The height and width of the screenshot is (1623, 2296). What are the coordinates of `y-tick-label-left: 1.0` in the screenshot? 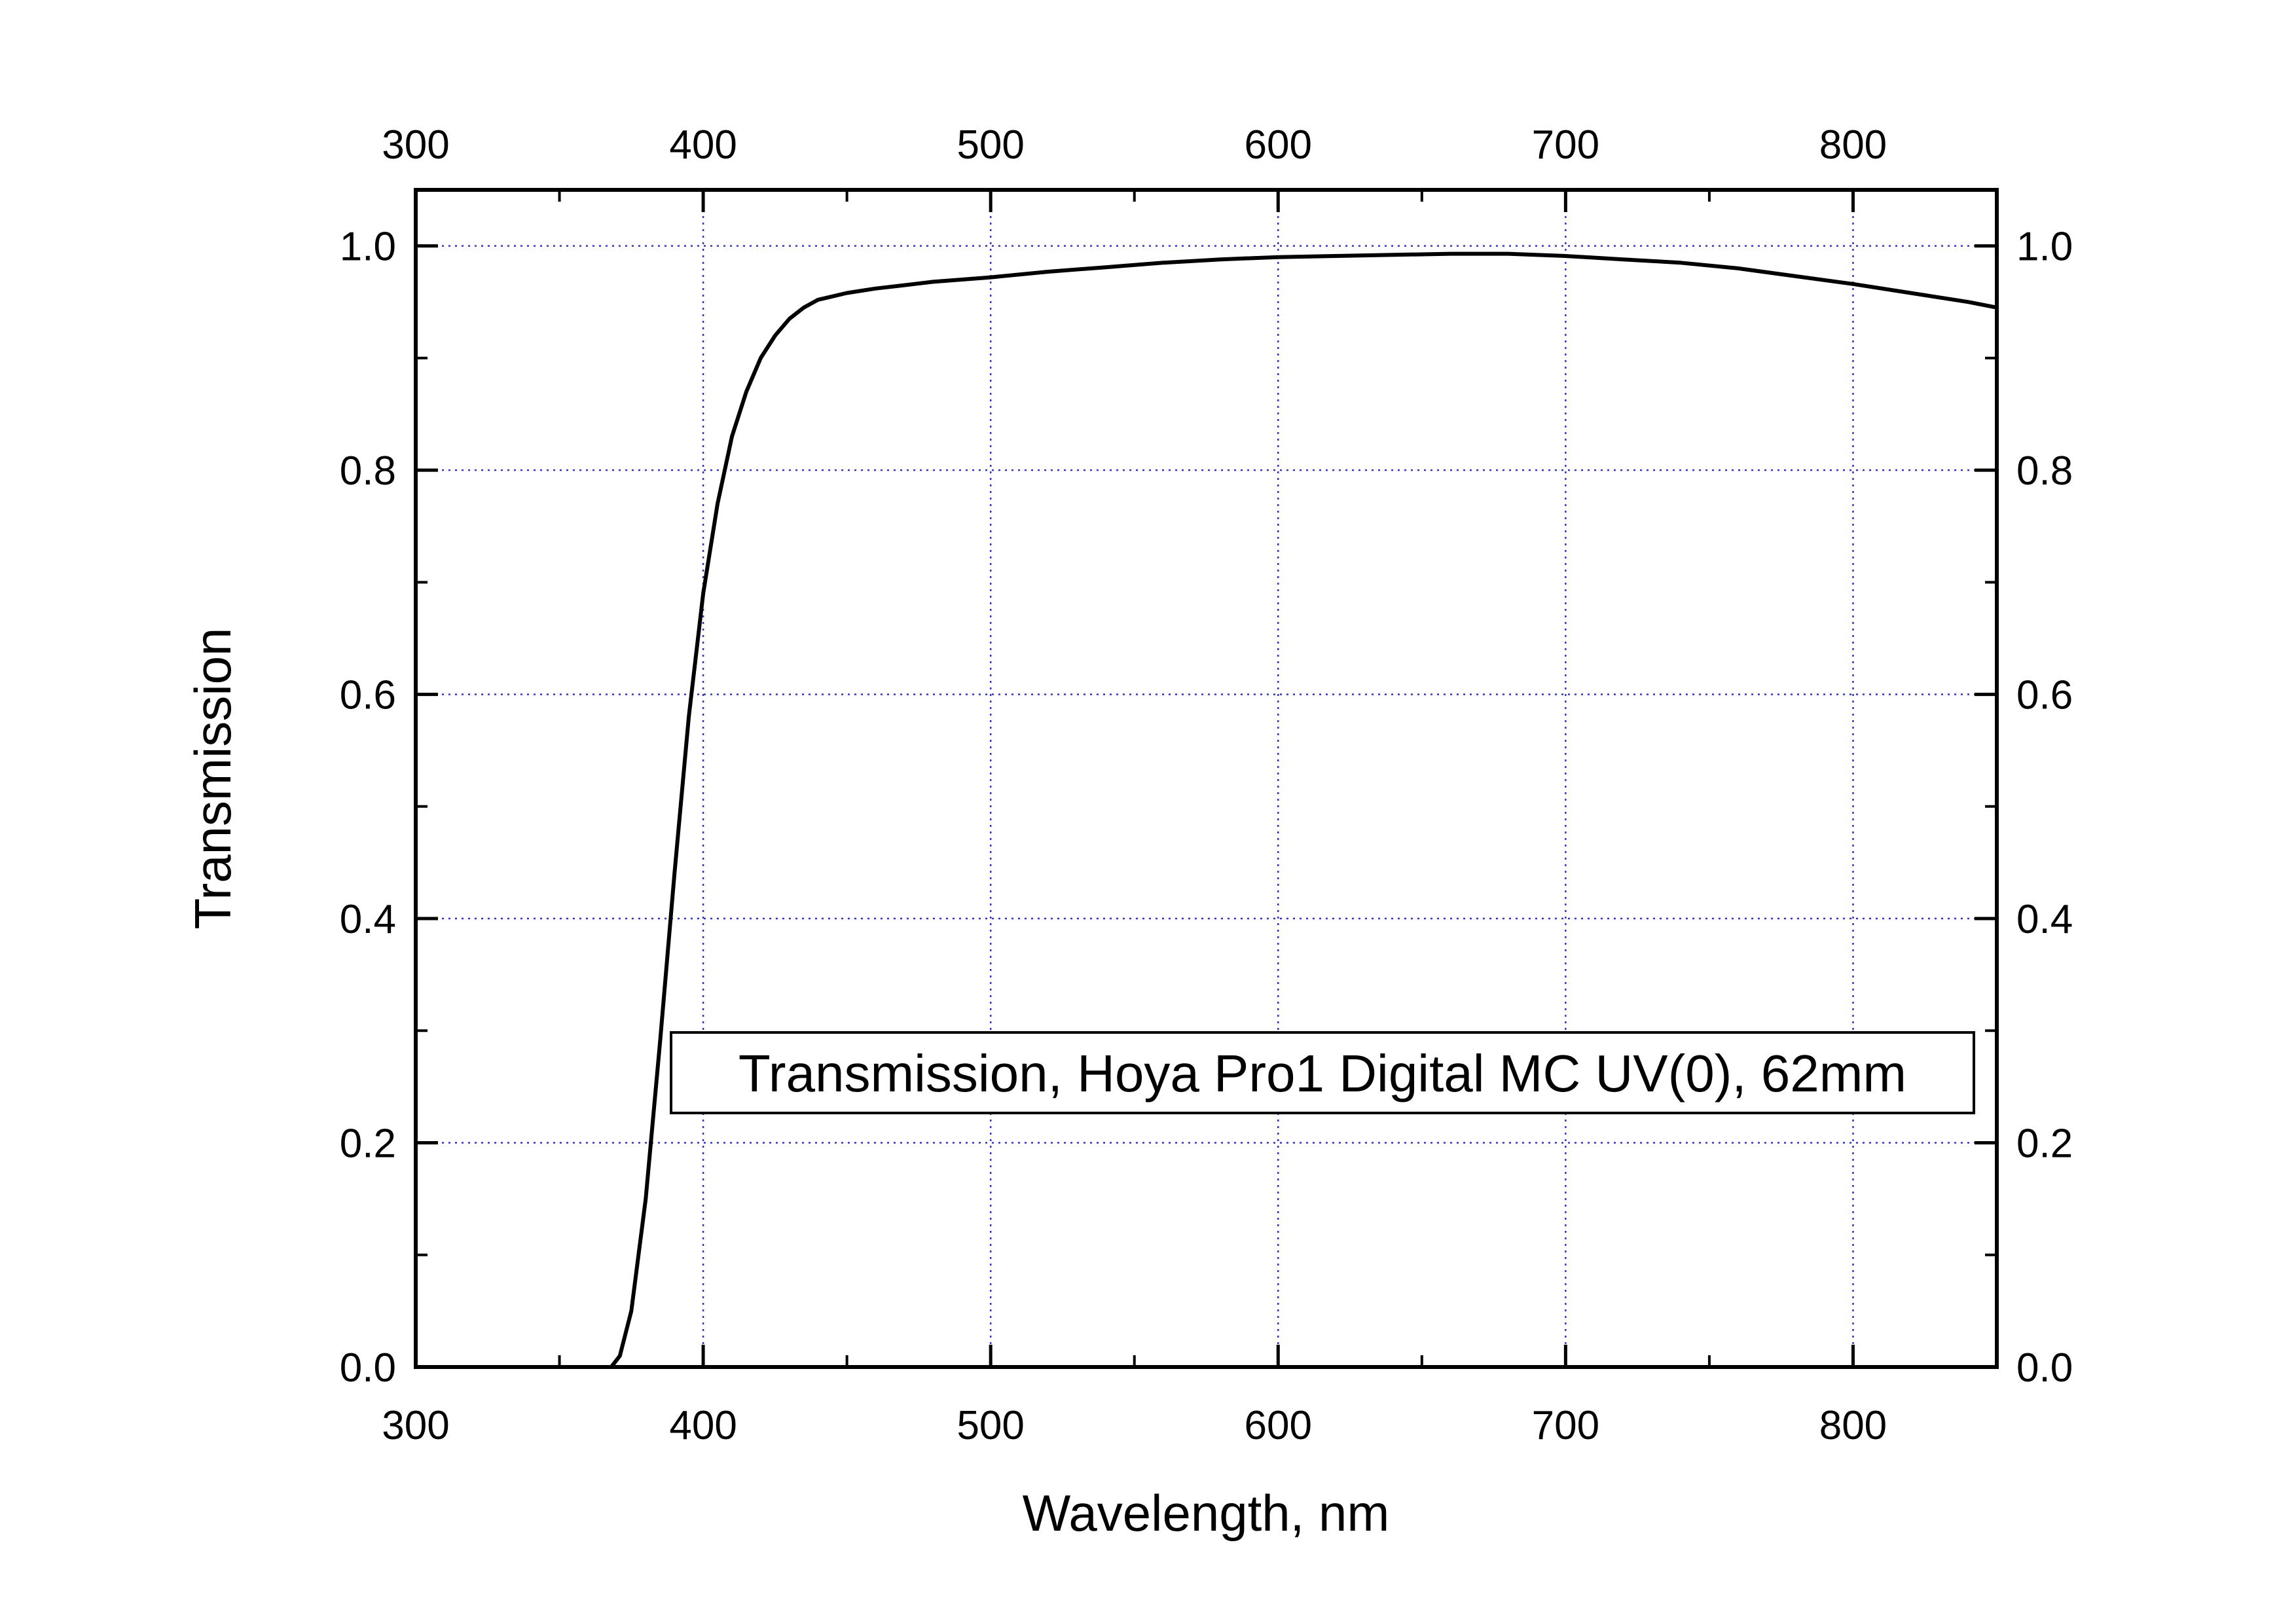 It's located at (368, 247).